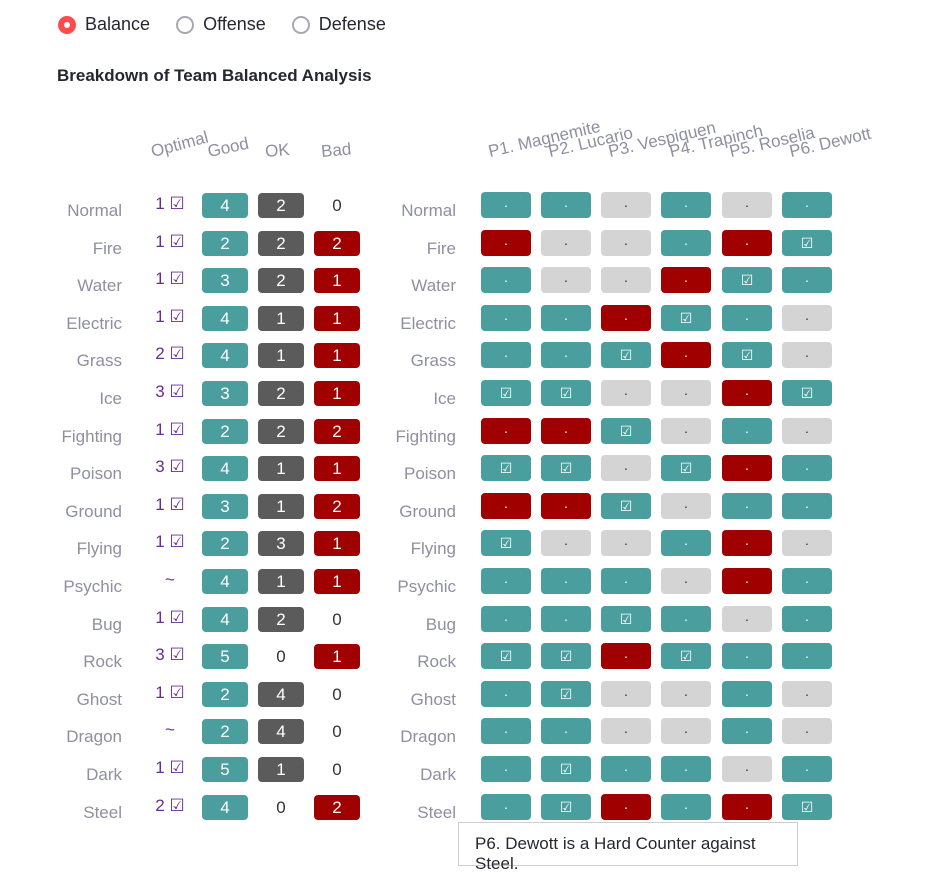 This screenshot has height=874, width=943. Describe the element at coordinates (626, 731) in the screenshot. I see `member-cell-p3-dragon: ·` at that location.